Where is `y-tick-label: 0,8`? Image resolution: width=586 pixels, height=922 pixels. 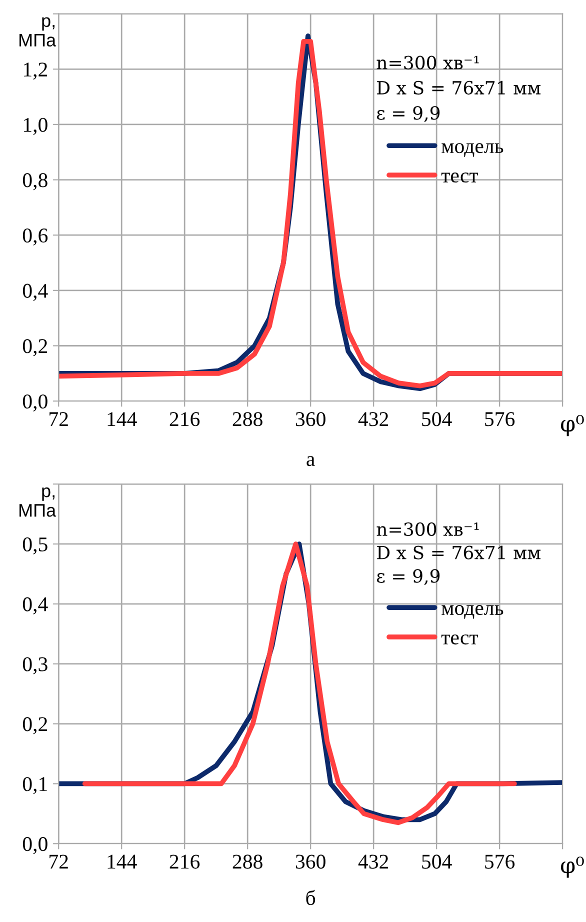
y-tick-label: 0,8 is located at coordinates (35, 181).